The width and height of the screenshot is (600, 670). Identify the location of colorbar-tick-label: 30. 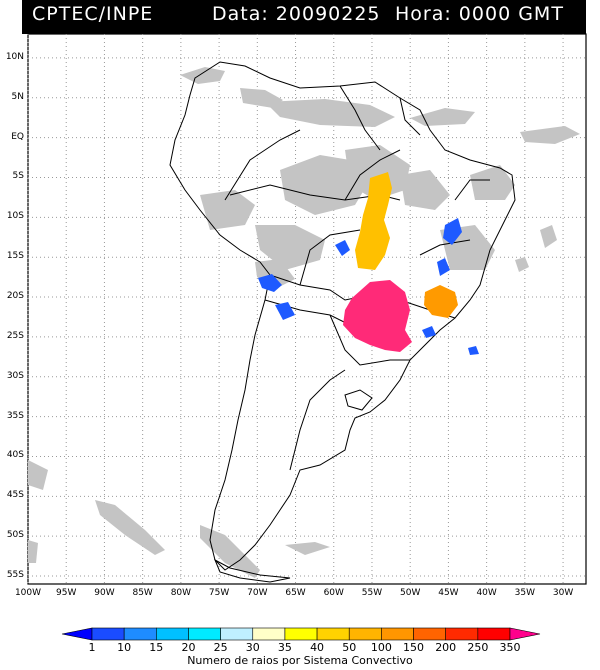
(252, 647).